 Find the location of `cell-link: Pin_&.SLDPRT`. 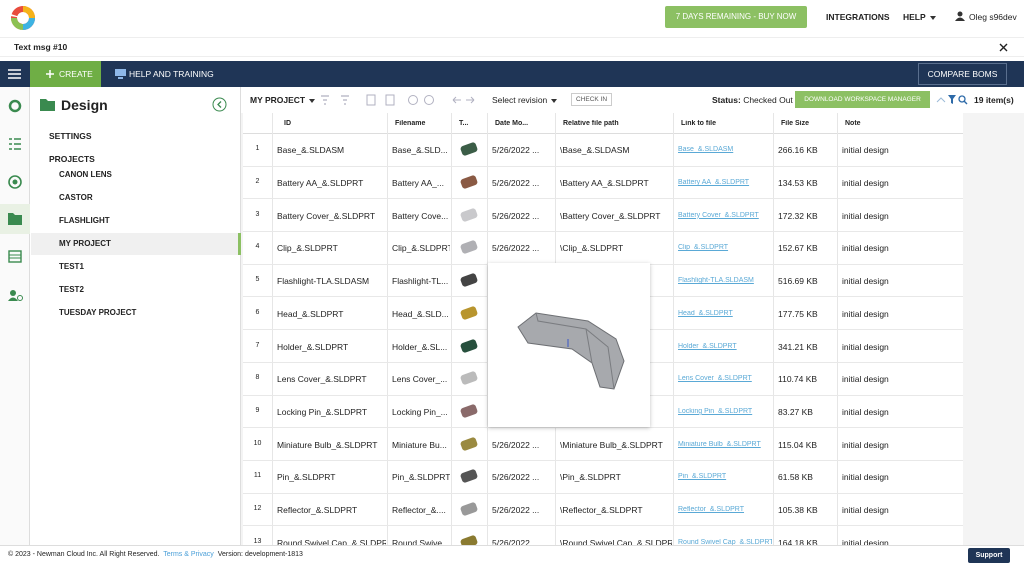

cell-link: Pin_&.SLDPRT is located at coordinates (702, 477).